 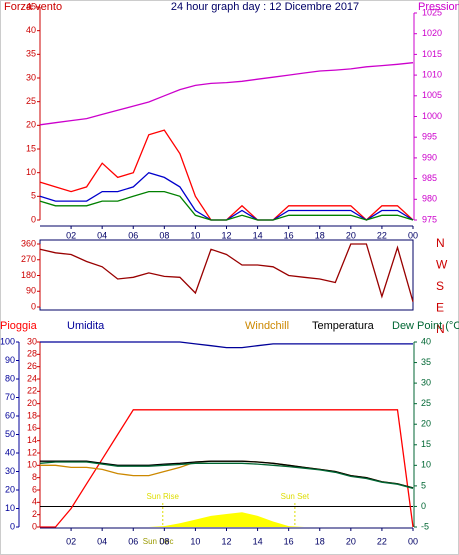 What do you see at coordinates (158, 541) in the screenshot?
I see `annotation: Sun Dec` at bounding box center [158, 541].